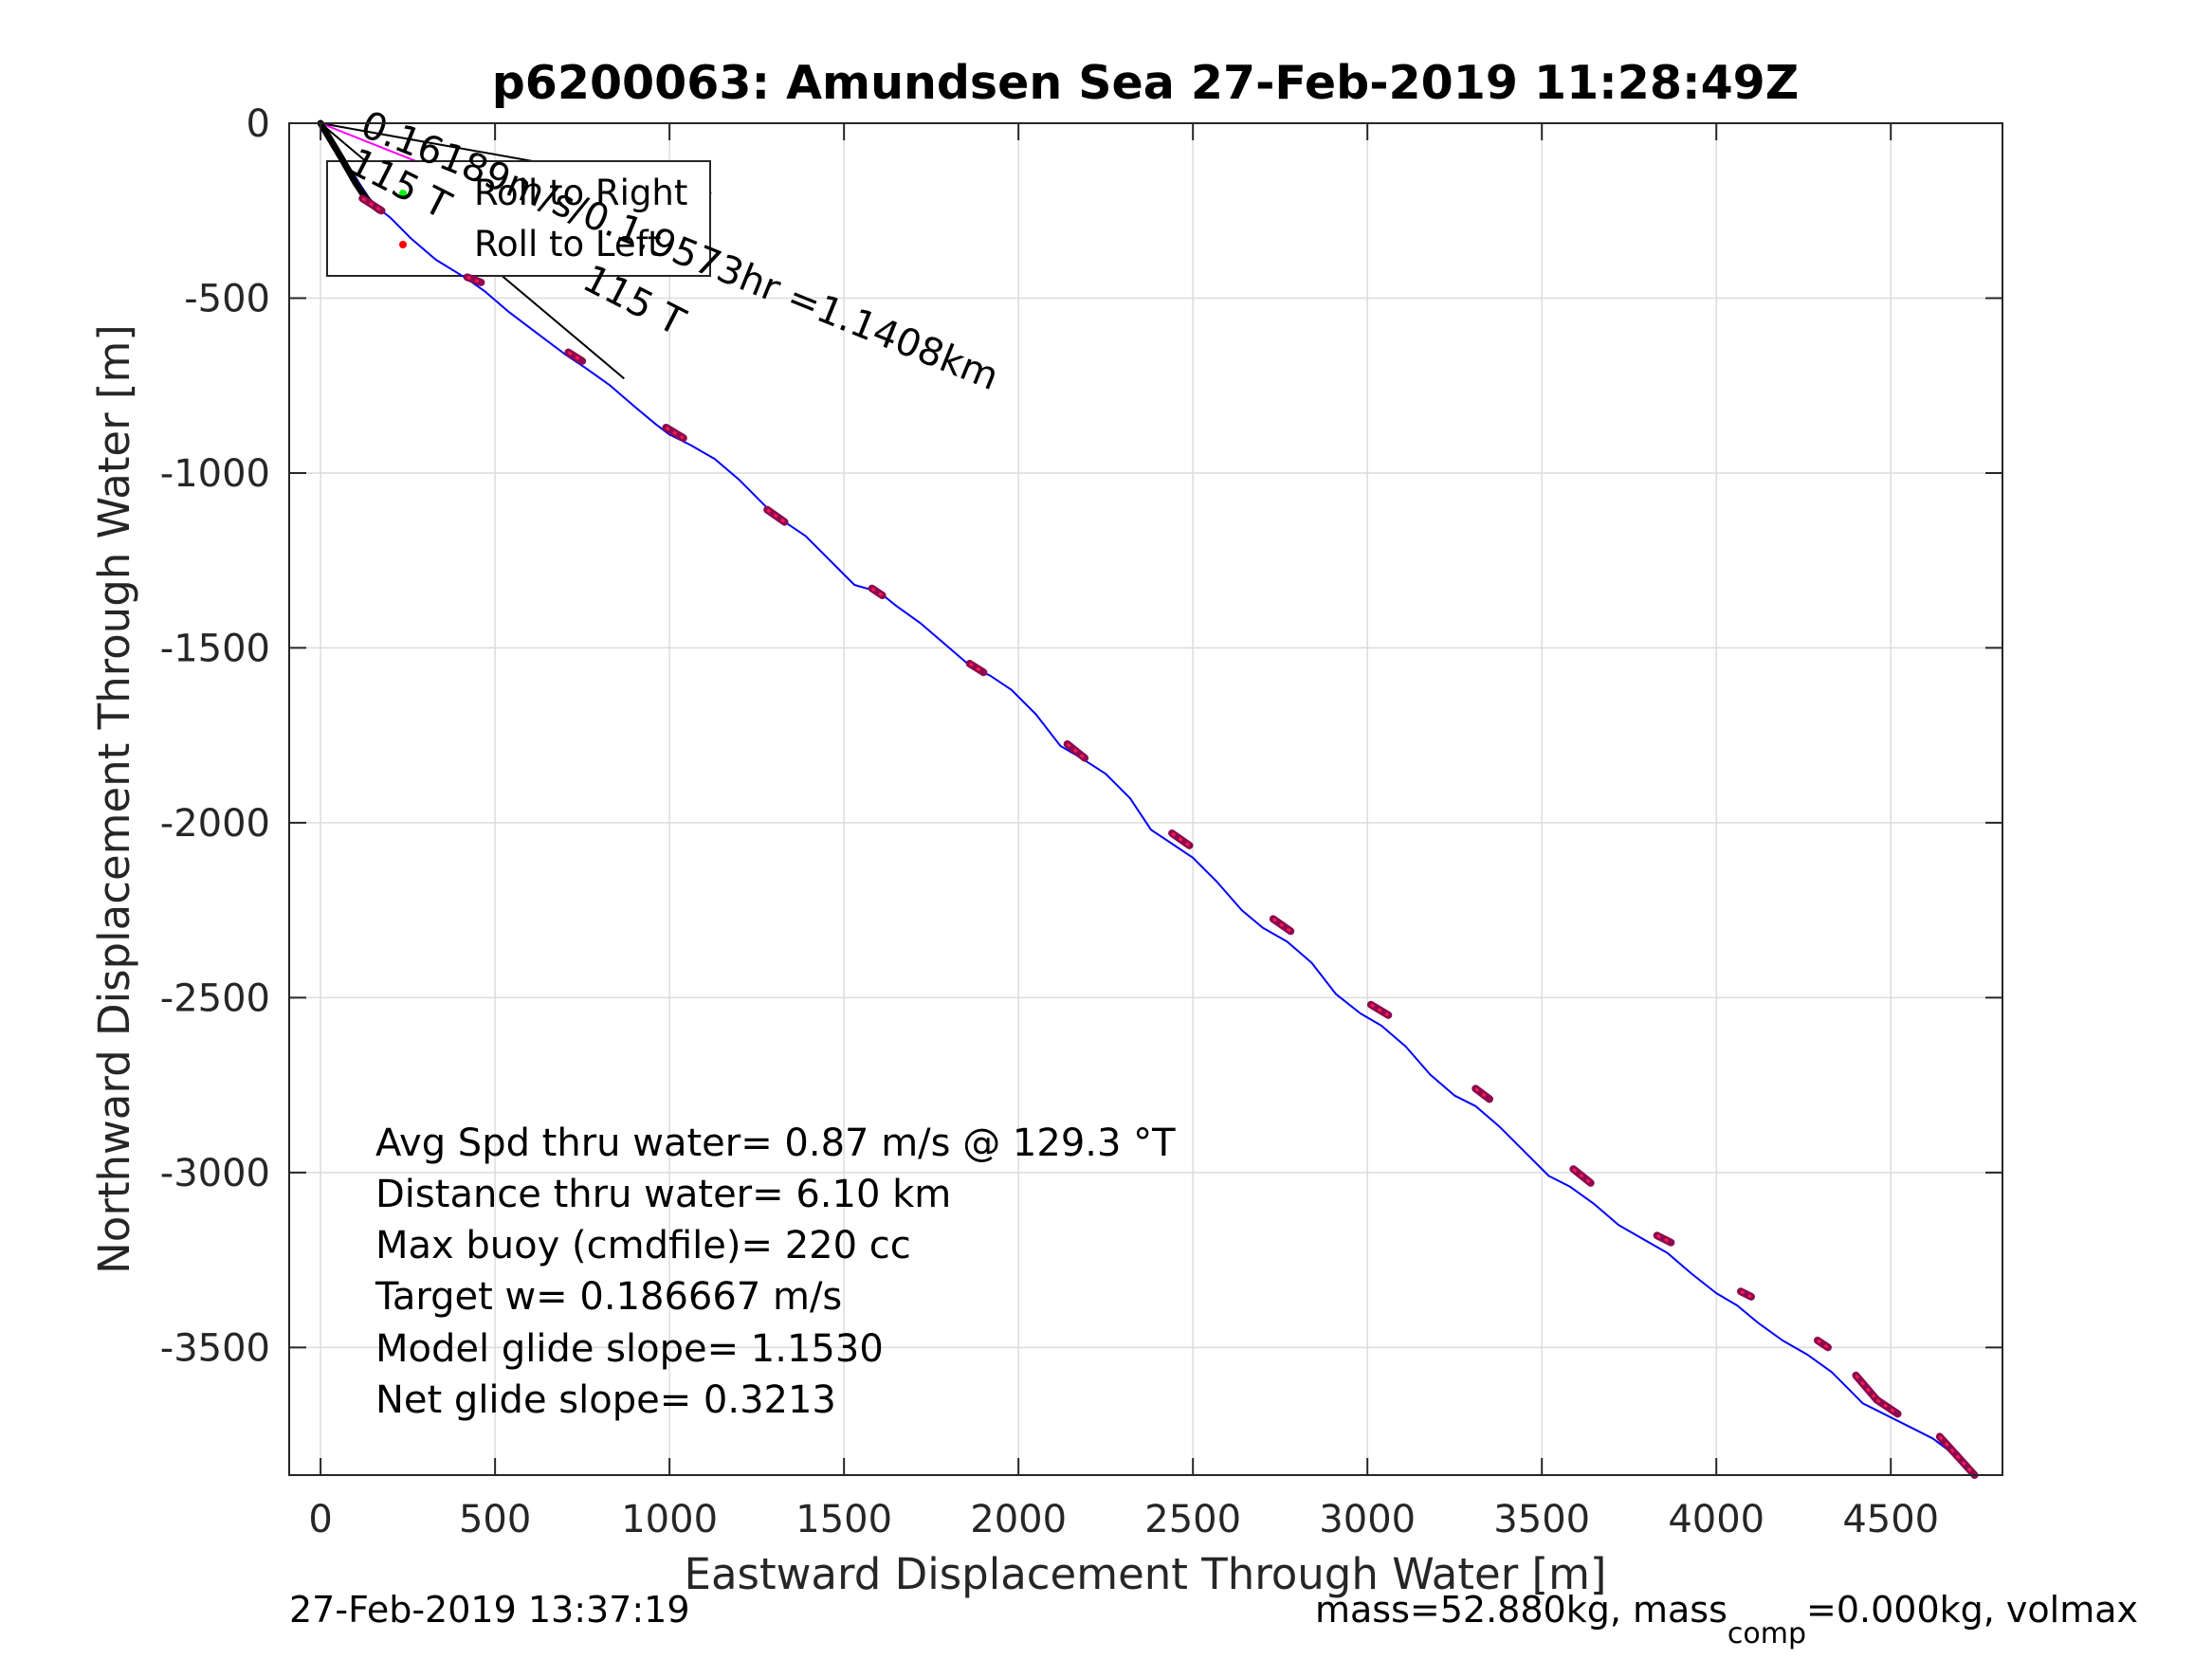  Describe the element at coordinates (215, 824) in the screenshot. I see `y-tick-label: -2000` at that location.